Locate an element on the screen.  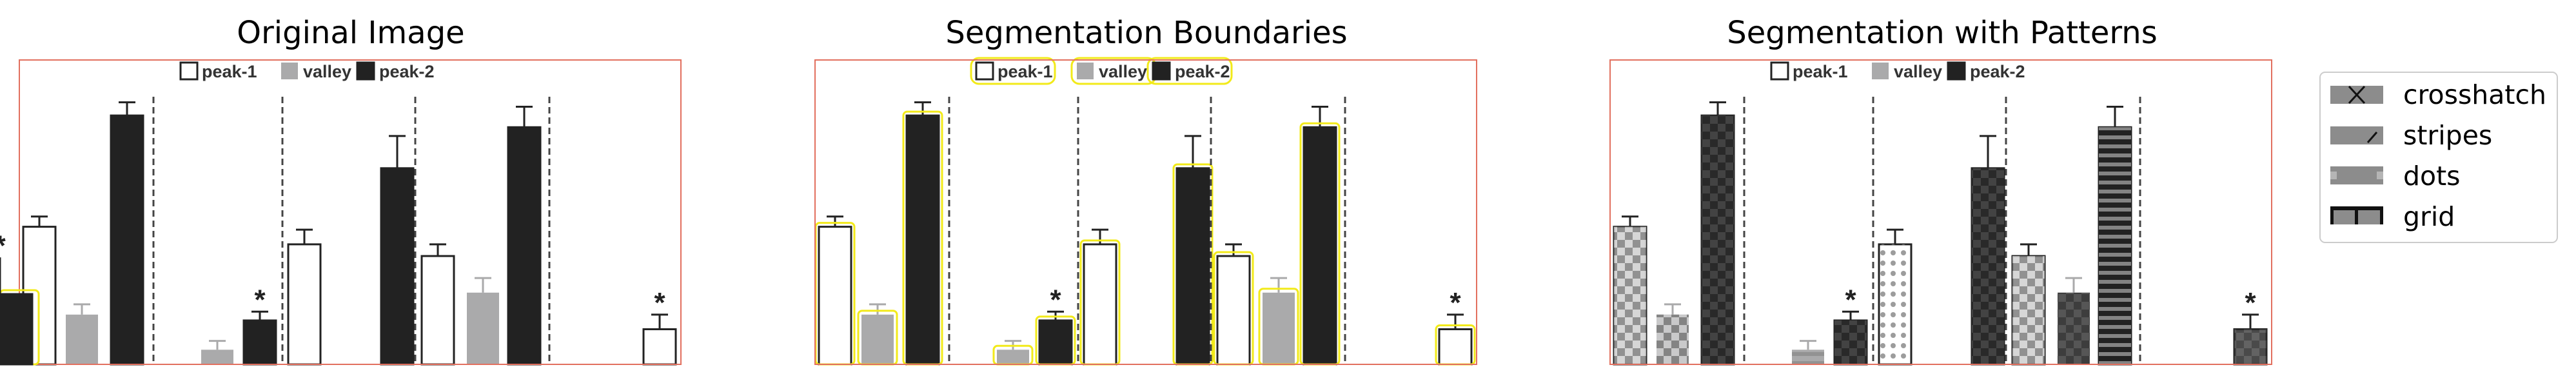
stripes-icon is located at coordinates (2356, 135).